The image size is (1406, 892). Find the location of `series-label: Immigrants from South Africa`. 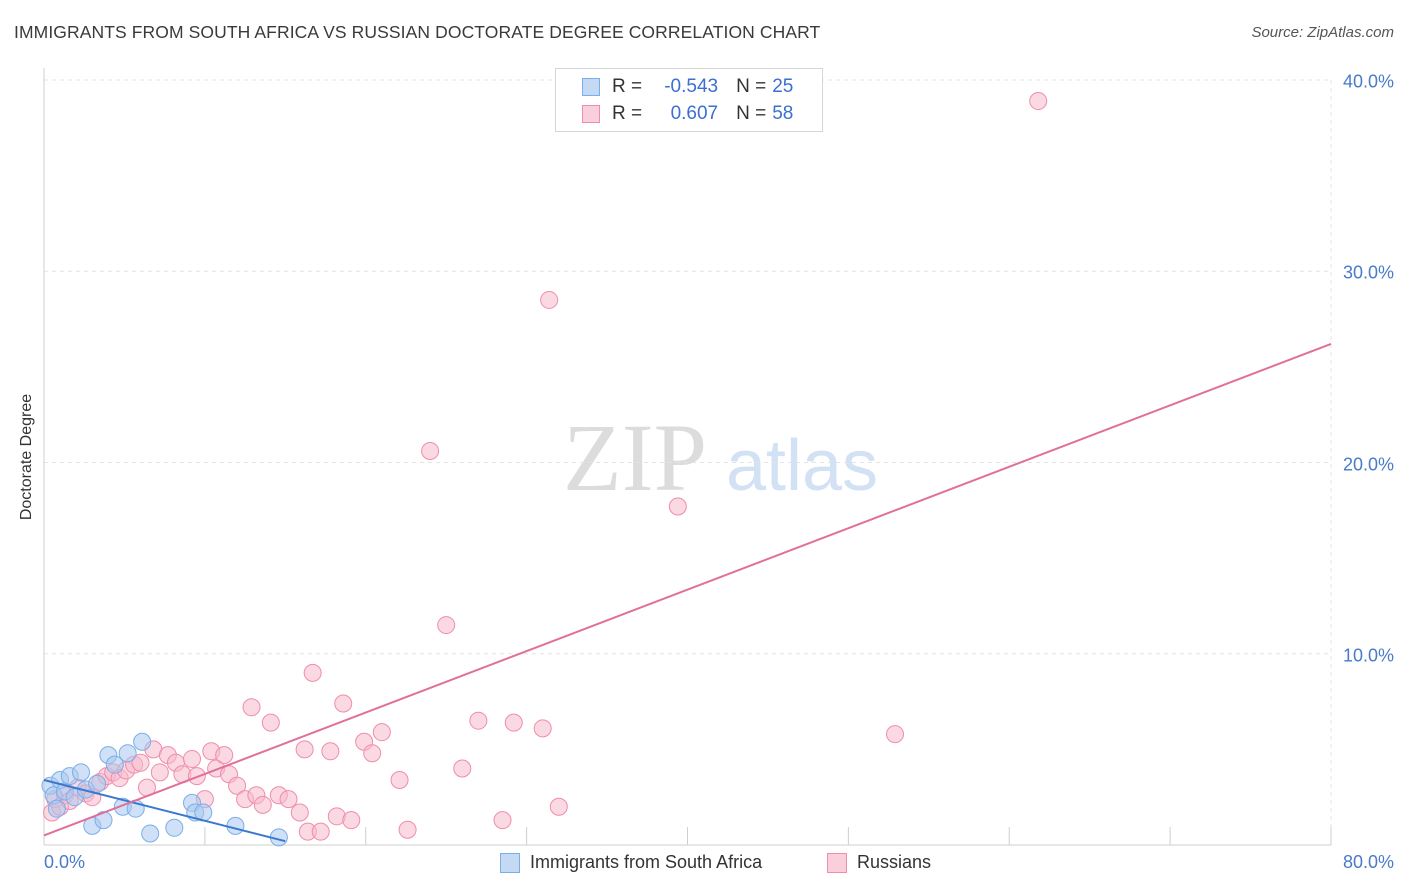

series-label: Immigrants from South Africa is located at coordinates (646, 862).